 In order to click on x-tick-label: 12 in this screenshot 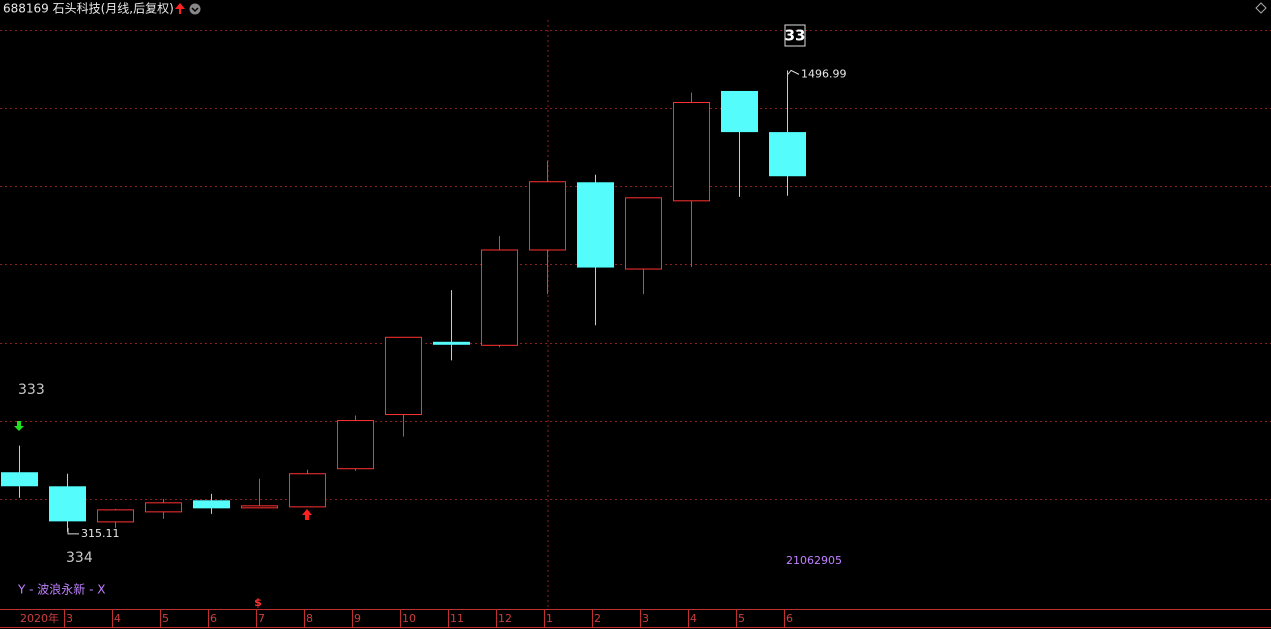, I will do `click(505, 618)`.